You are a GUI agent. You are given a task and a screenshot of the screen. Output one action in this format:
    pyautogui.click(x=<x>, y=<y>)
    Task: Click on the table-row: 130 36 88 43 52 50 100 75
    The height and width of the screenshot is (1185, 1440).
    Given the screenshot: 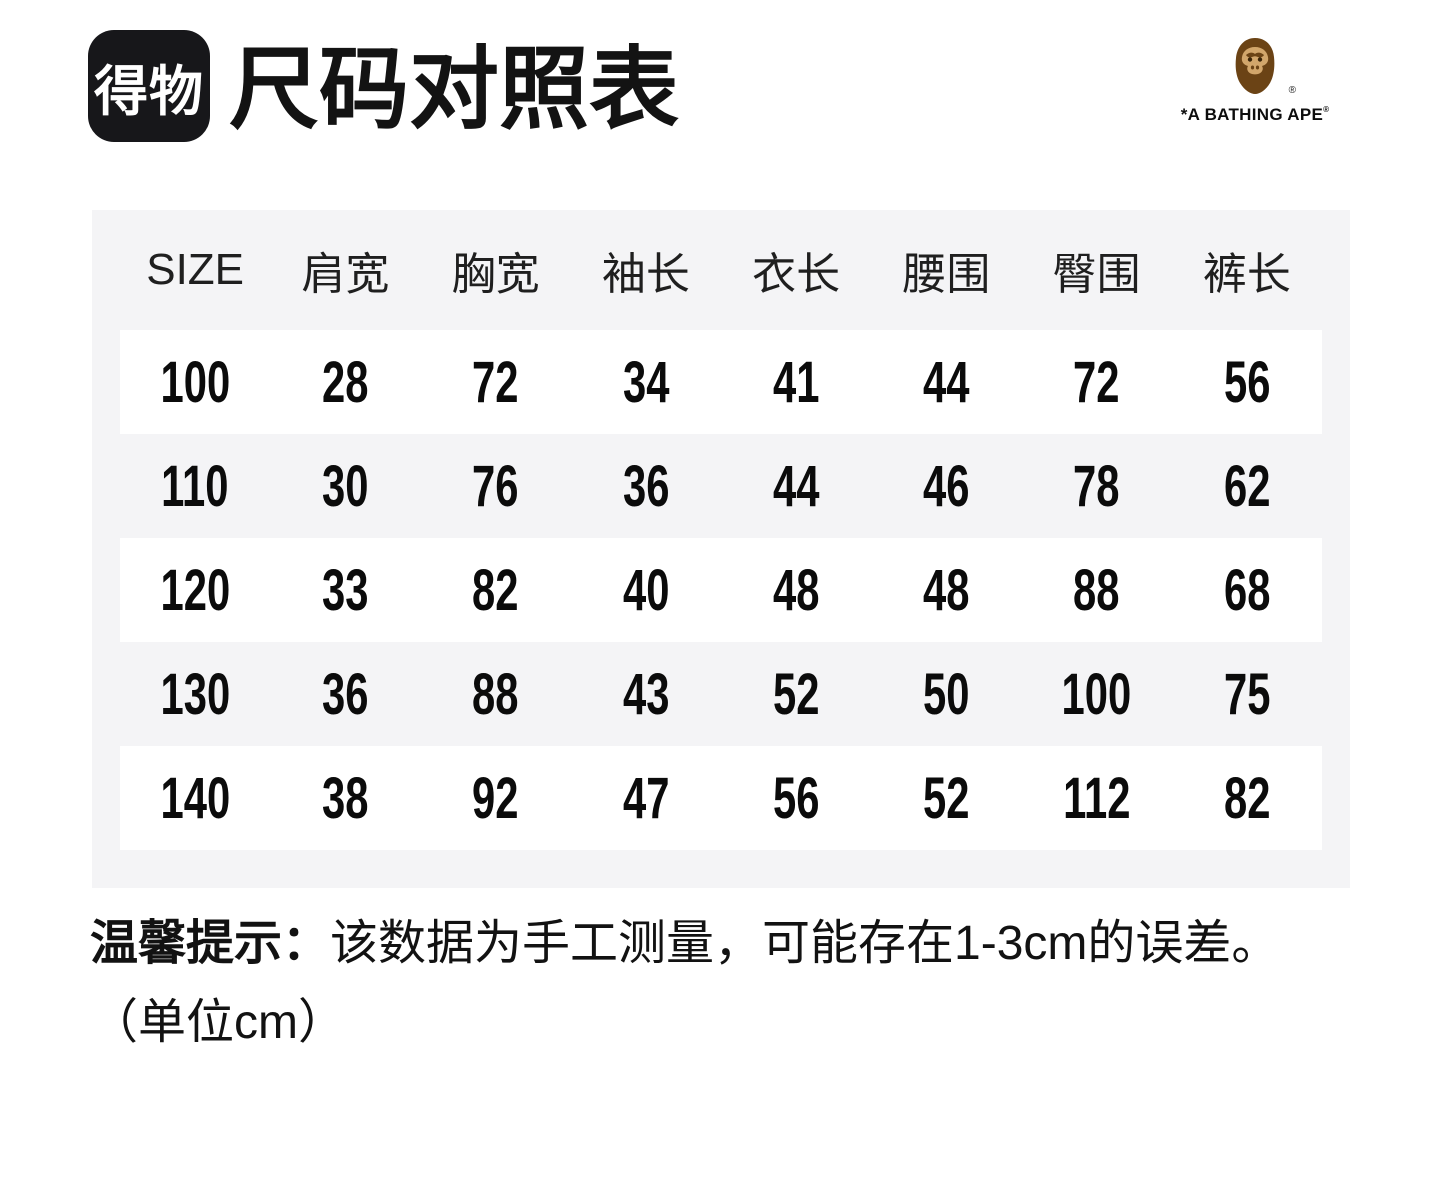 What is the action you would take?
    pyautogui.click(x=721, y=694)
    